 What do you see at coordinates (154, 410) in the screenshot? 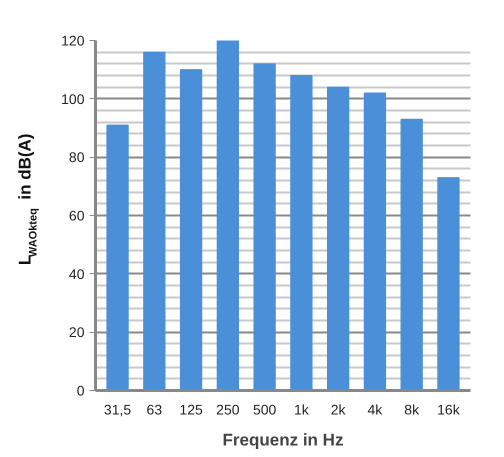
I see `x-tick-label: 63` at bounding box center [154, 410].